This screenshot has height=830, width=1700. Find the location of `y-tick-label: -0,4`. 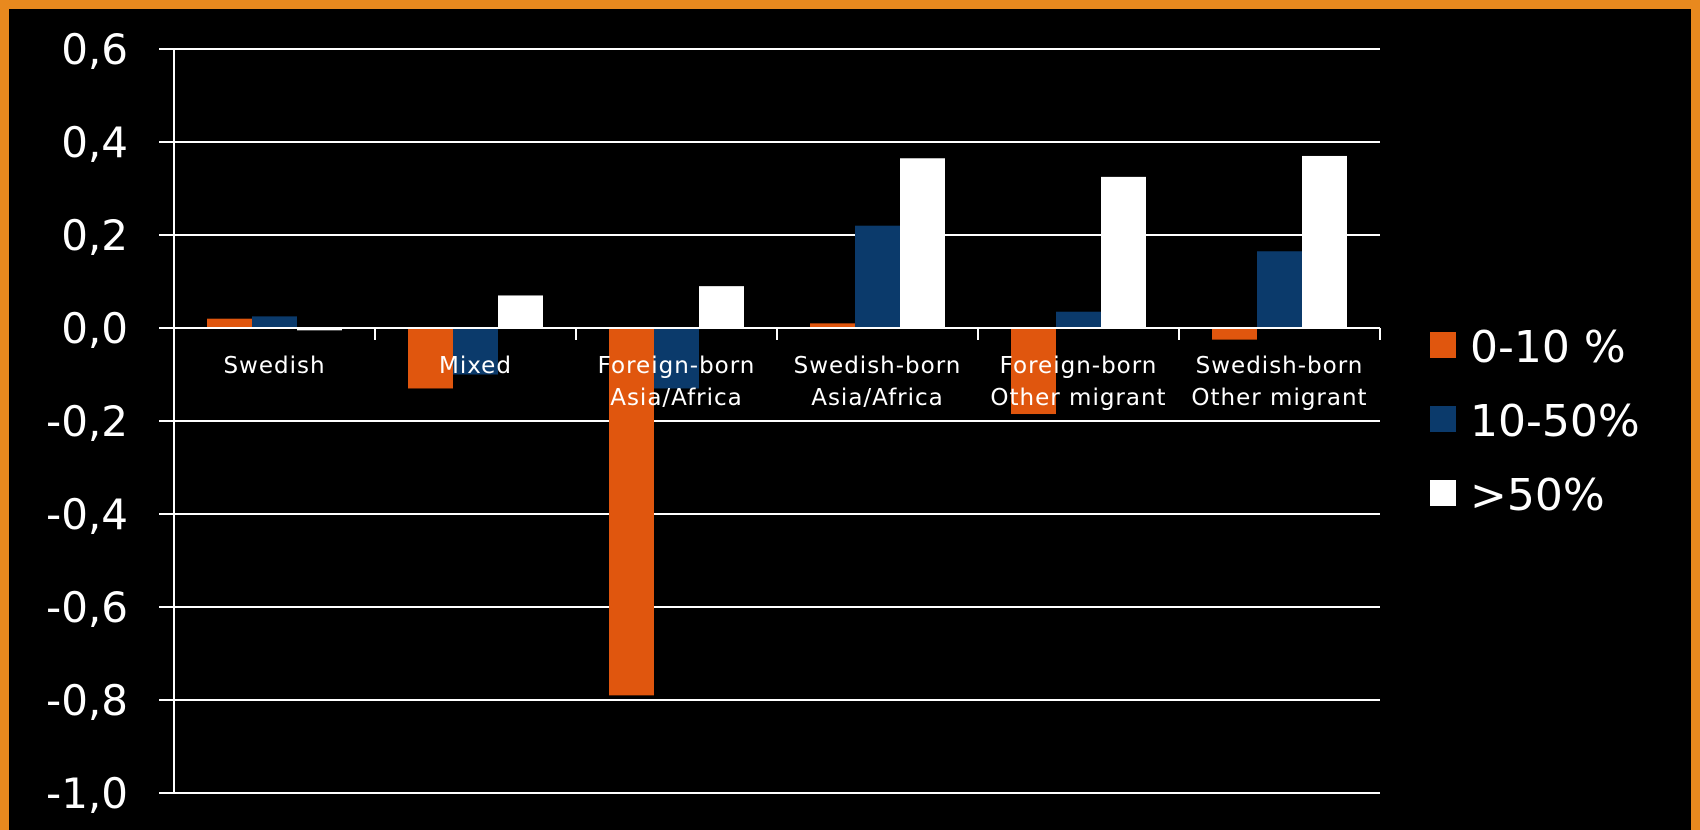

y-tick-label: -0,4 is located at coordinates (87, 514).